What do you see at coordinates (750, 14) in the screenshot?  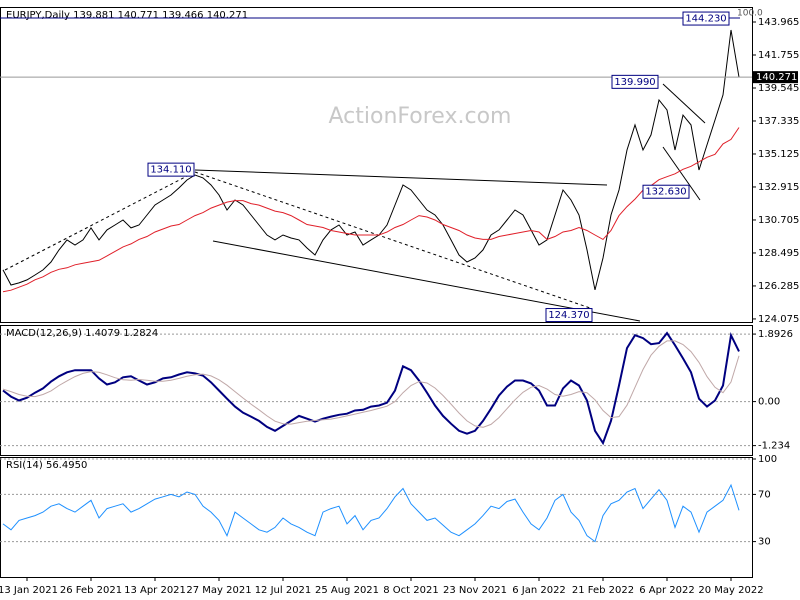 I see `level-label: 100.0` at bounding box center [750, 14].